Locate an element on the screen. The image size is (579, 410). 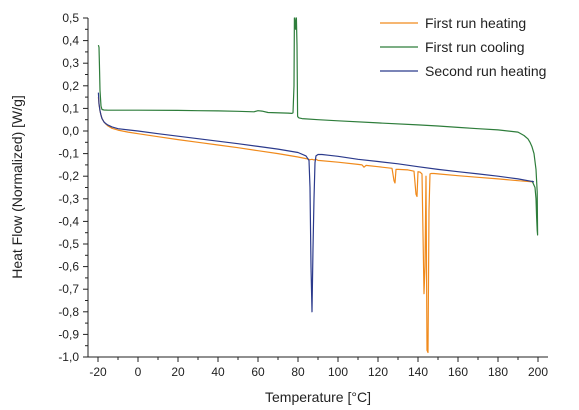
y-tick-label: -0,4 is located at coordinates (68, 221).